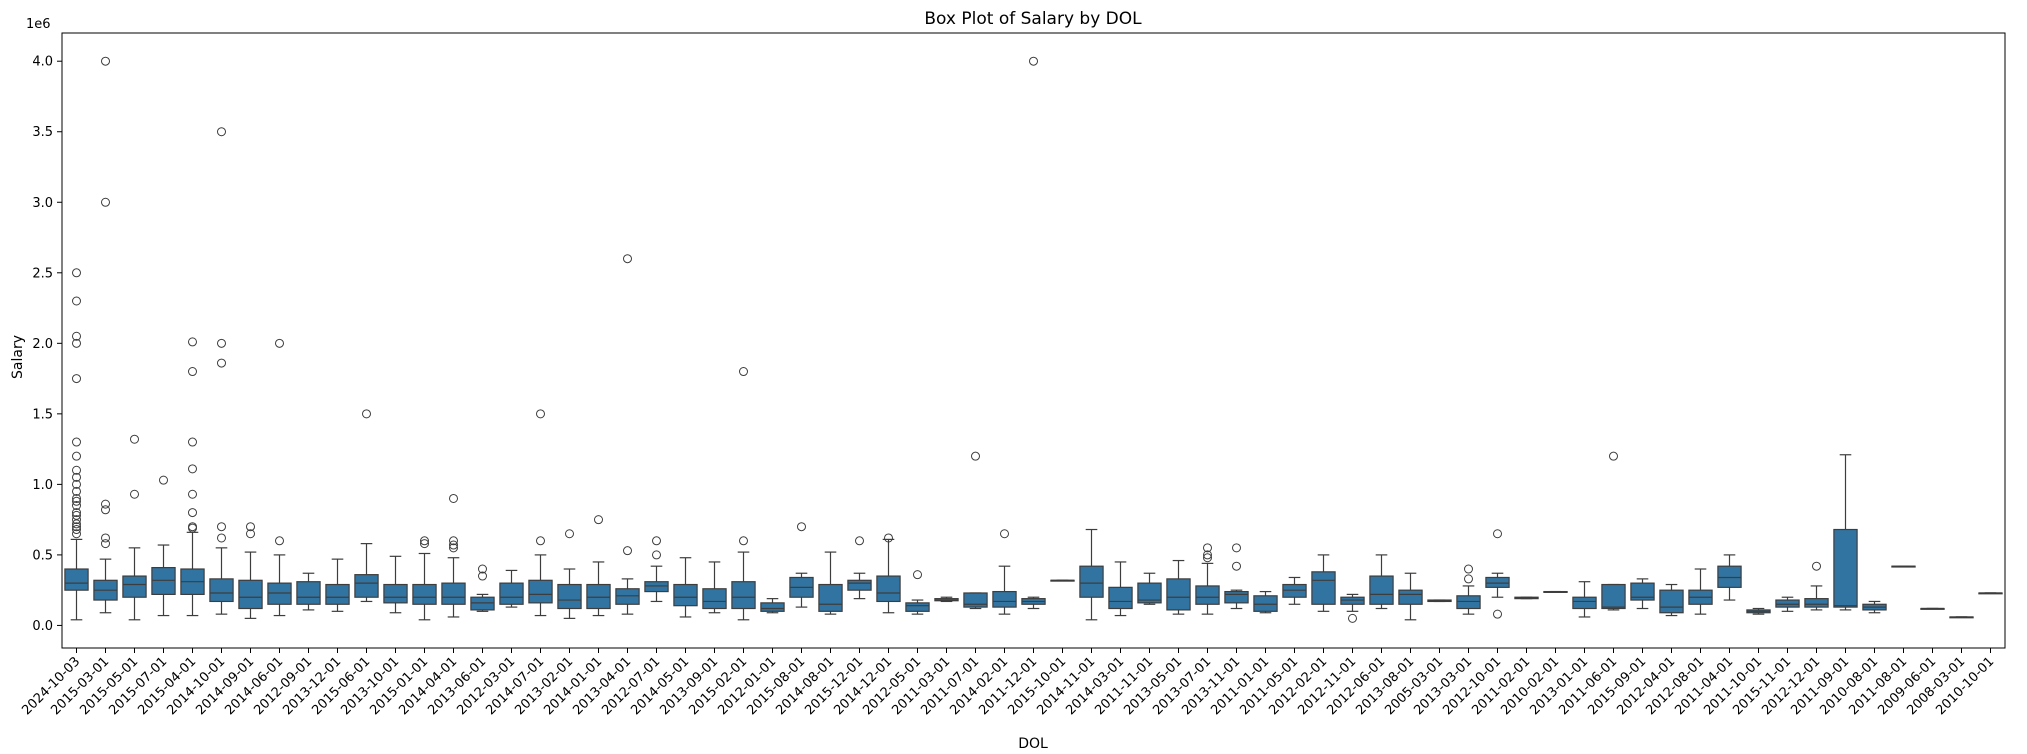  I want to click on y-axis: 0.0 0.5 1.0 1.5 2.0 2.5 3.0 3.5 4.0, so click(47, 344).